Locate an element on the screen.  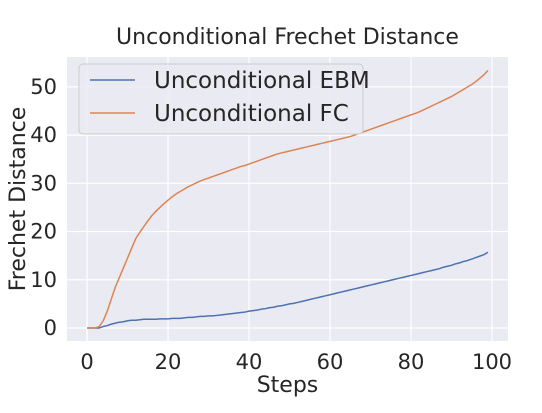
y-tick-label: 10 is located at coordinates (43, 280).